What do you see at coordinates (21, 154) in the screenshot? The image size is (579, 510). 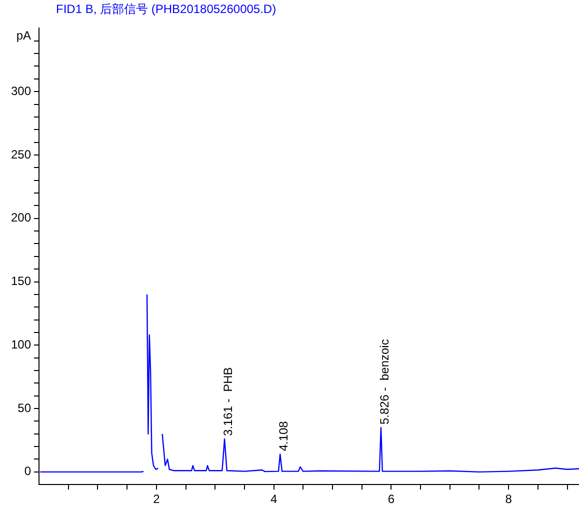 I see `y-tick-label: 250` at bounding box center [21, 154].